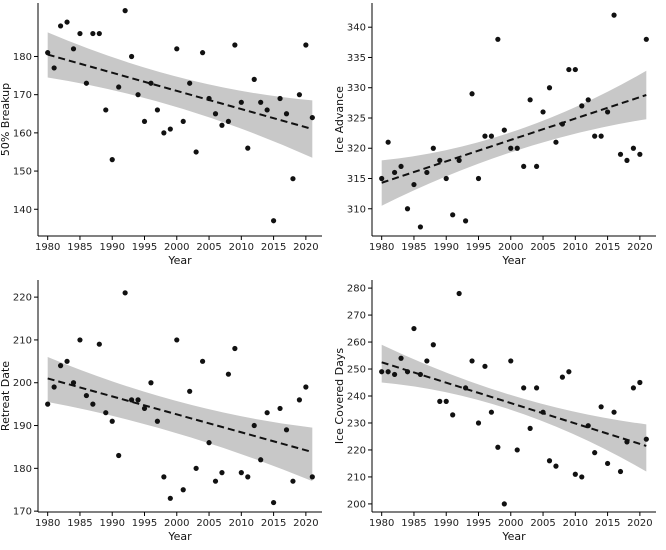 The image size is (666, 550). I want to click on y-tick-label: 310, so click(356, 209).